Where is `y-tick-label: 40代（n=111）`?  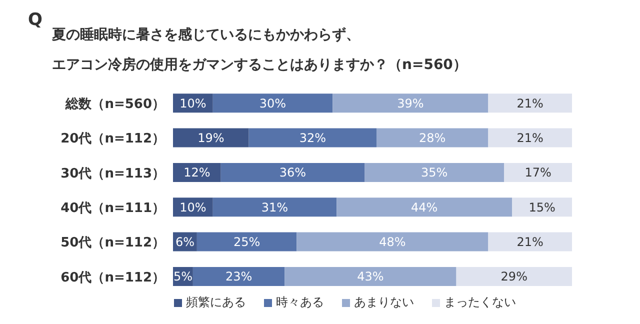
y-tick-label: 40代（n=111） is located at coordinates (112, 208).